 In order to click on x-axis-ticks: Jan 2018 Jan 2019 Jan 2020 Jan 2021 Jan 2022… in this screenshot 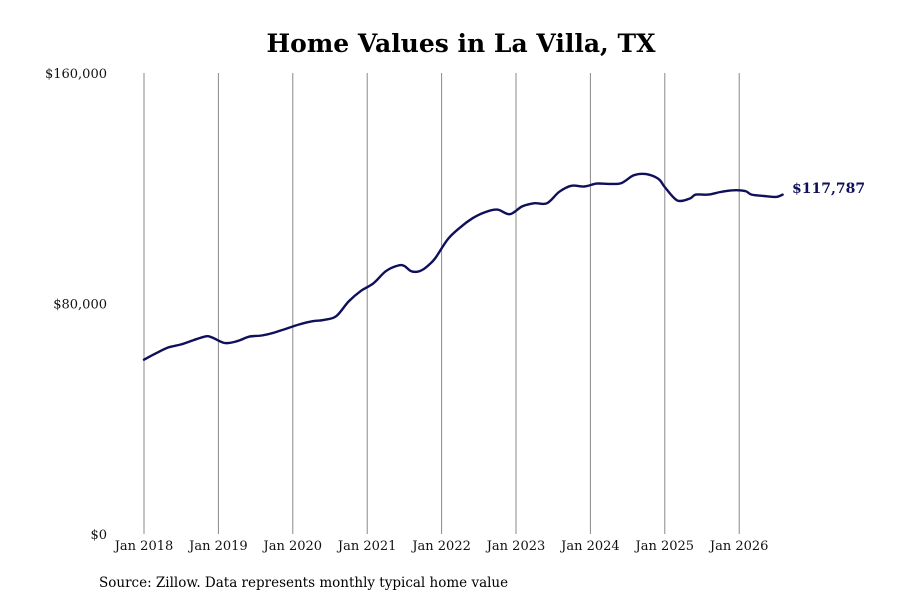, I will do `click(441, 546)`.